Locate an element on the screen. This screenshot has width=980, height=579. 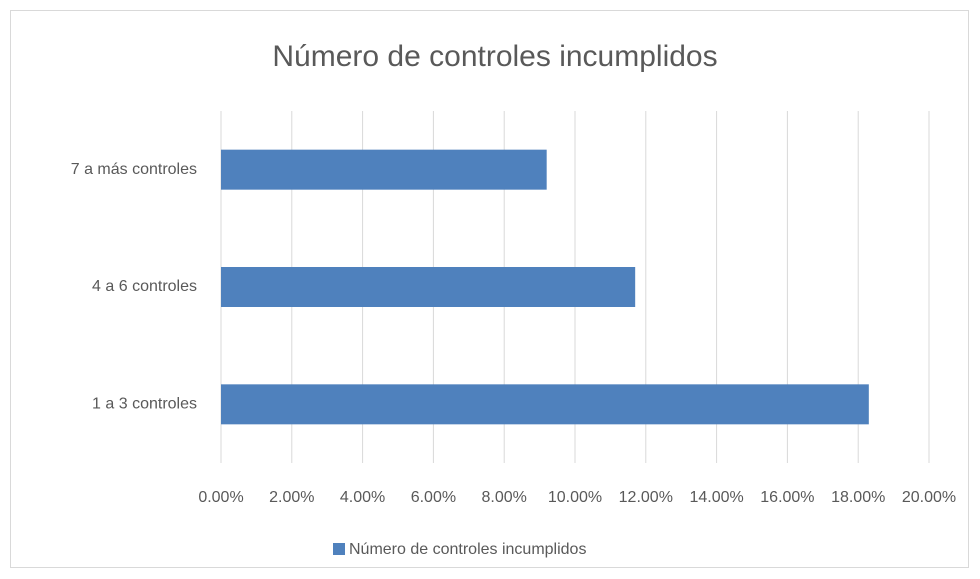
x-tick-label: 16.00% is located at coordinates (787, 497).